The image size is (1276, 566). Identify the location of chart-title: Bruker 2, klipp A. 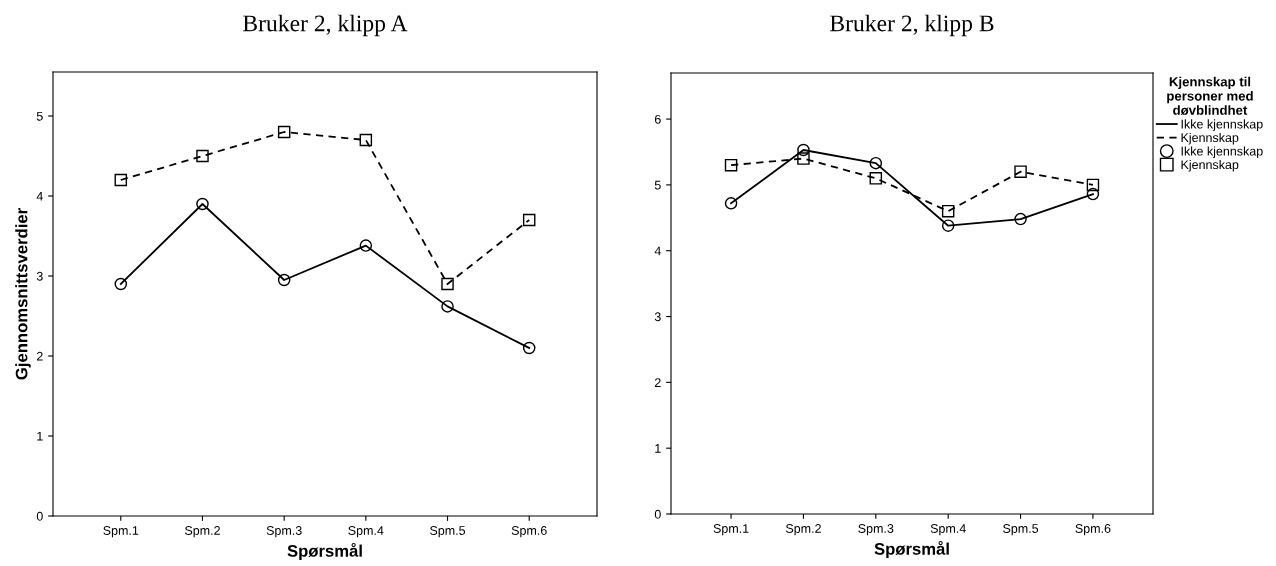
(325, 25).